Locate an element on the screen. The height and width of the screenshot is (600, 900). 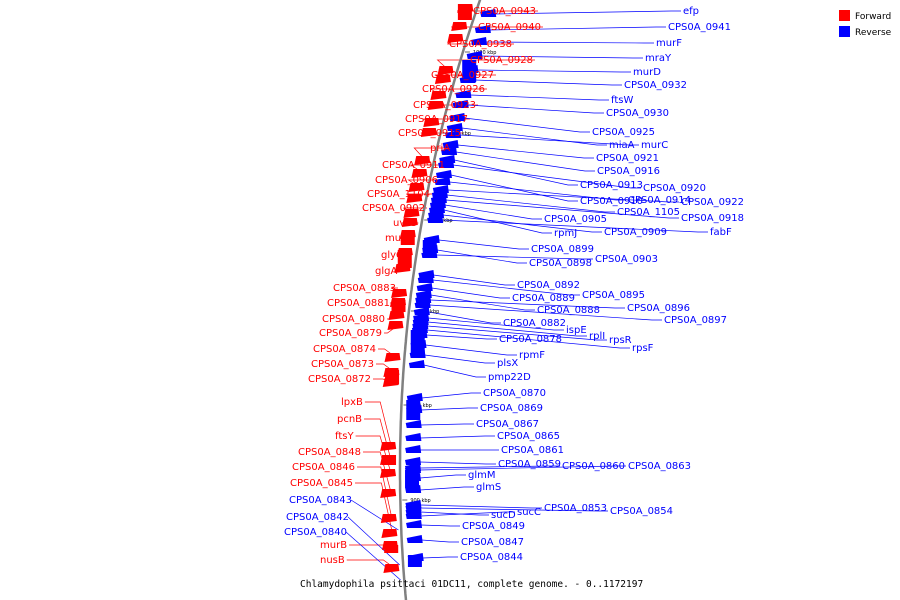
gene-label-reverse: plsX is located at coordinates (507, 363).